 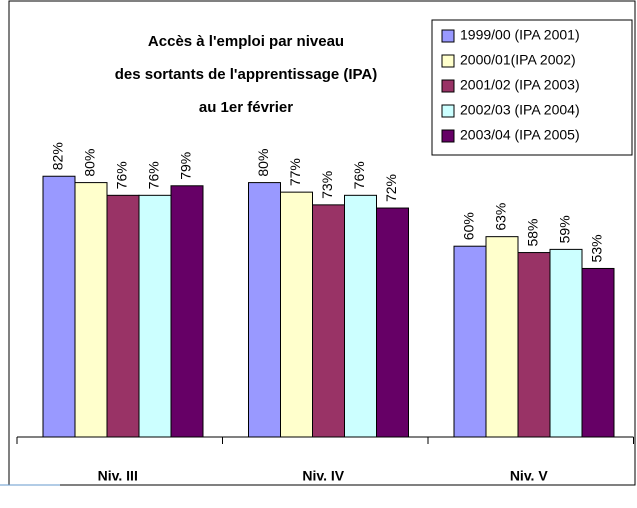 I want to click on data-label: 79%, so click(x=186, y=166).